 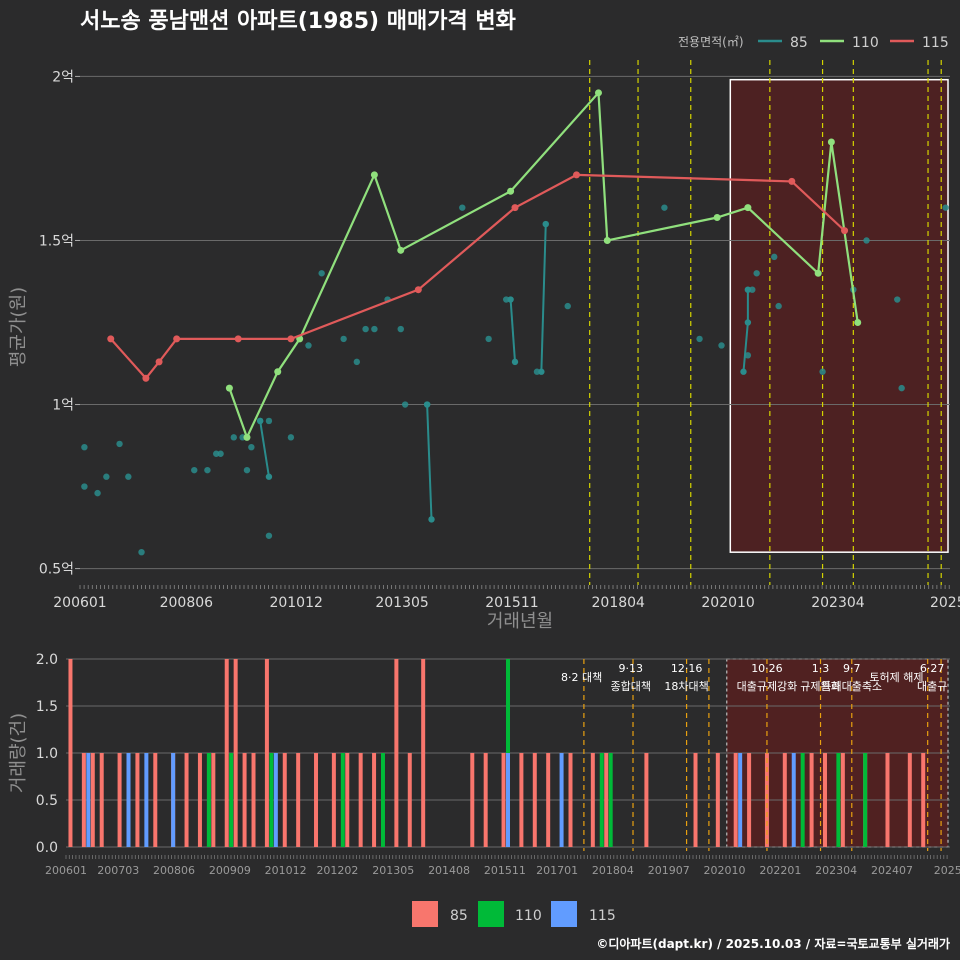 What do you see at coordinates (63, 77) in the screenshot?
I see `y-tick-label: 2억` at bounding box center [63, 77].